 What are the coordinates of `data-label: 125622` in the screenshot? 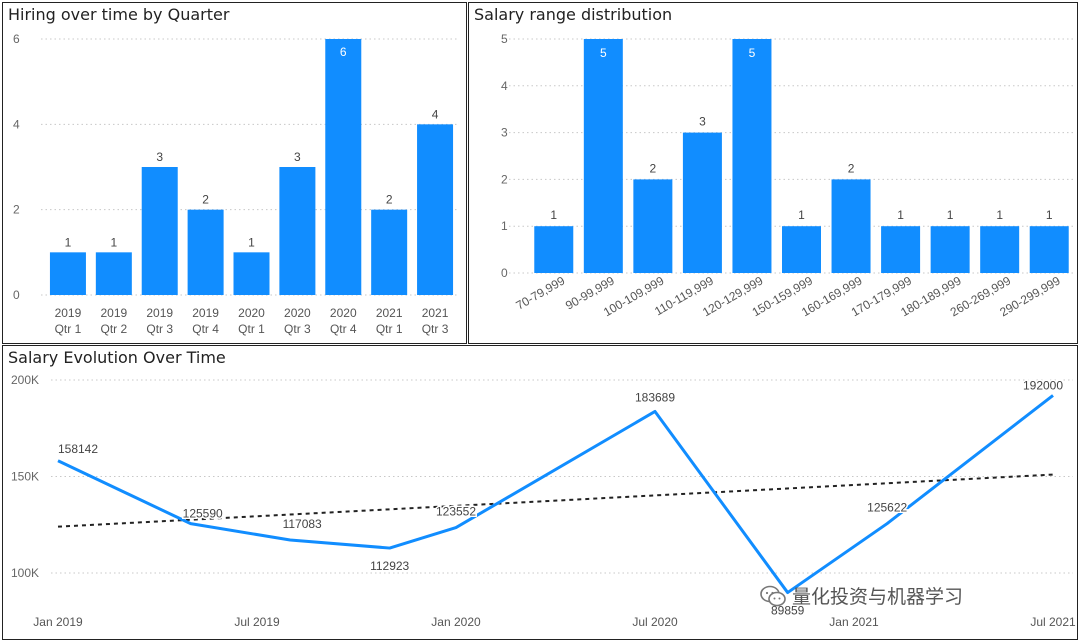 It's located at (887, 508).